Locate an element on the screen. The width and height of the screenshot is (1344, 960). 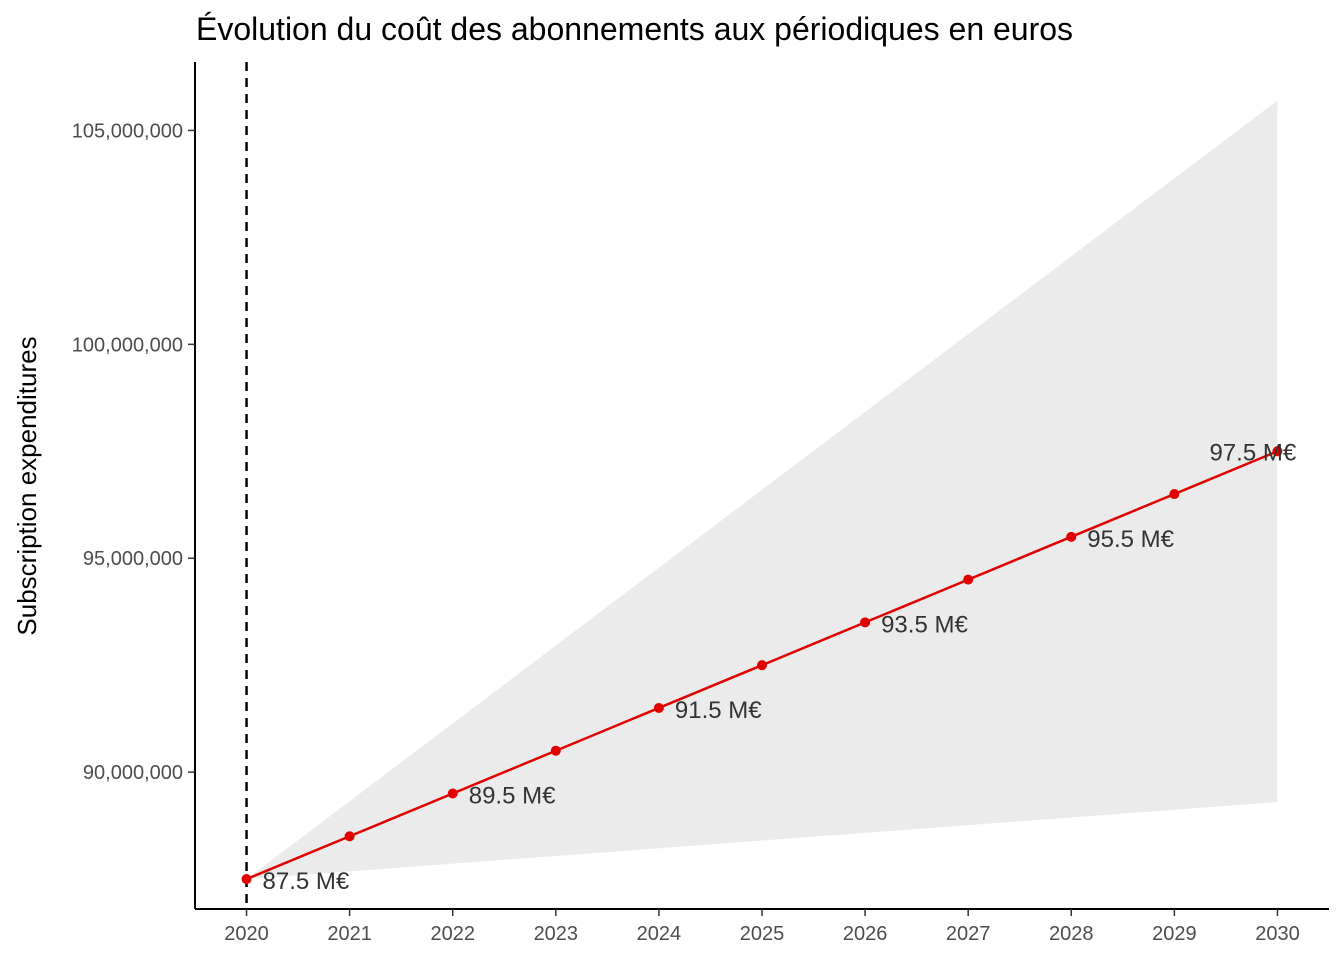
data-label: 87.5 M€ is located at coordinates (306, 881).